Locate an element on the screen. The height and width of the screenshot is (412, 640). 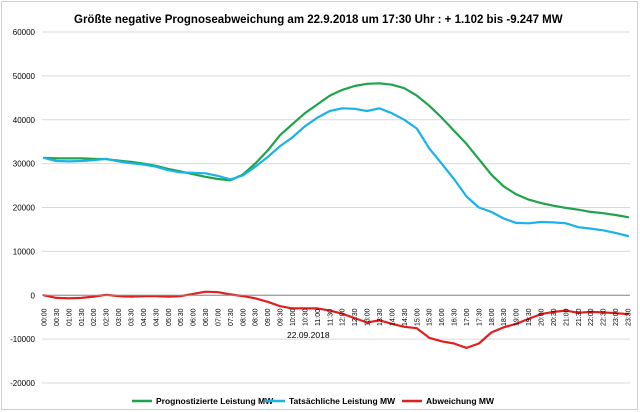
y-tick-label: 10000 is located at coordinates (24, 251).